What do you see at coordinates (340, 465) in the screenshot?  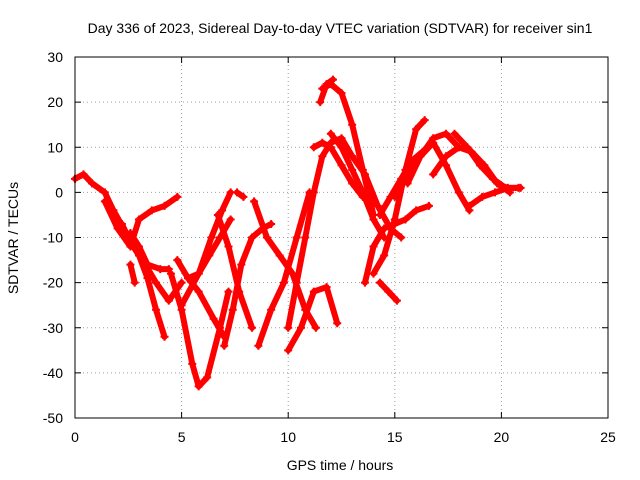 I see `x-axis-label: GPS time / hours` at bounding box center [340, 465].